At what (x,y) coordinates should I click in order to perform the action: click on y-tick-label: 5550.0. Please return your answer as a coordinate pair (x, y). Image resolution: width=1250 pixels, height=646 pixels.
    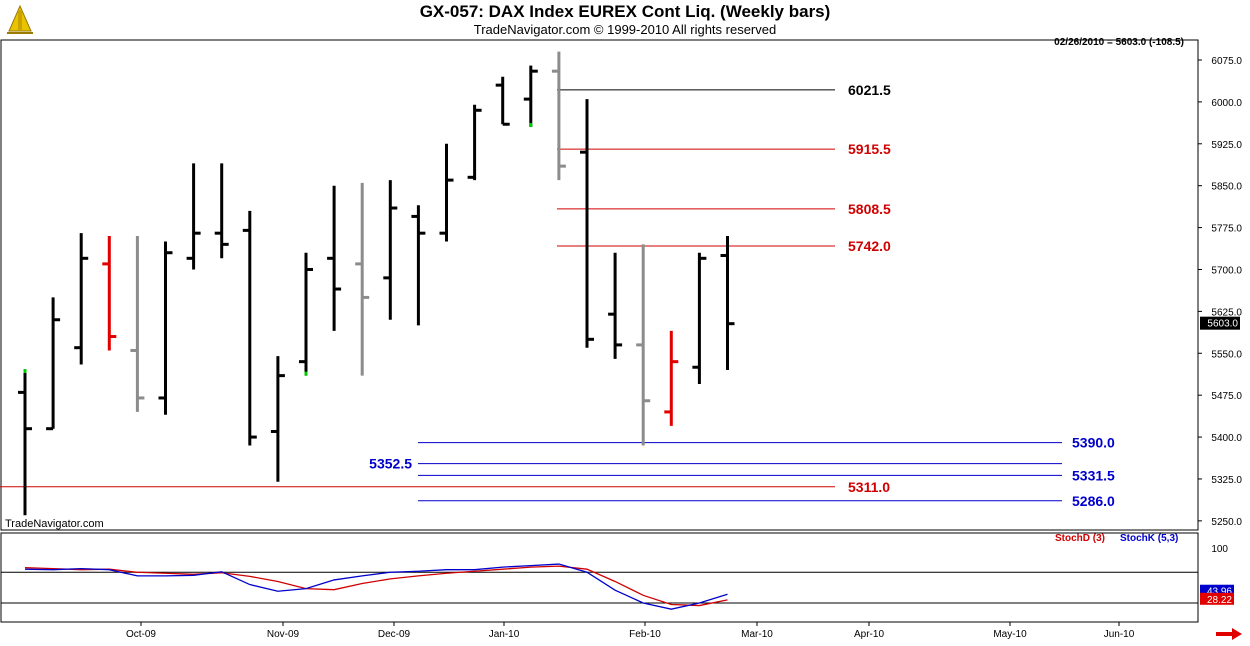
    Looking at the image, I should click on (1226, 354).